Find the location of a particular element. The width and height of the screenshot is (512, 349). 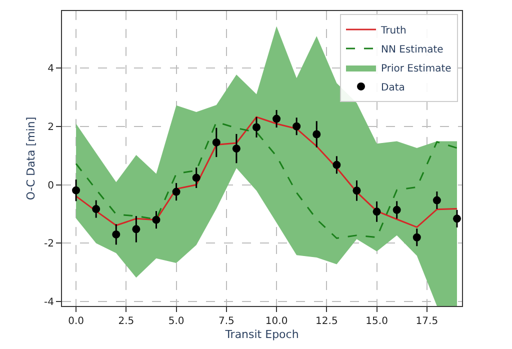

y-tick-label: 0 is located at coordinates (51, 186).